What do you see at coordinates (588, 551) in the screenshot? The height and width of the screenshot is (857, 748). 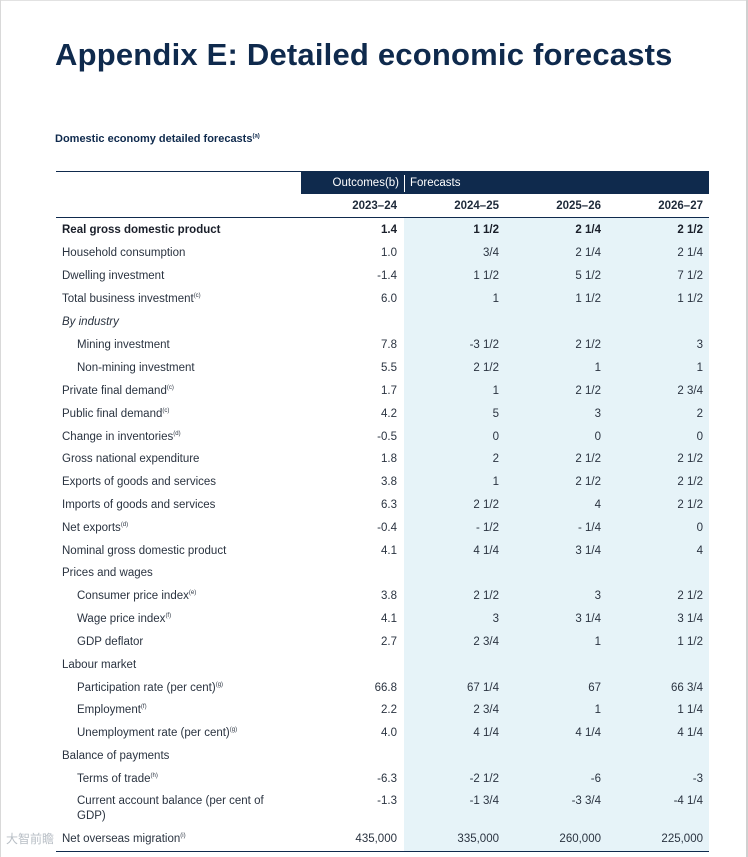 I see `table-cell: 3 1/4` at bounding box center [588, 551].